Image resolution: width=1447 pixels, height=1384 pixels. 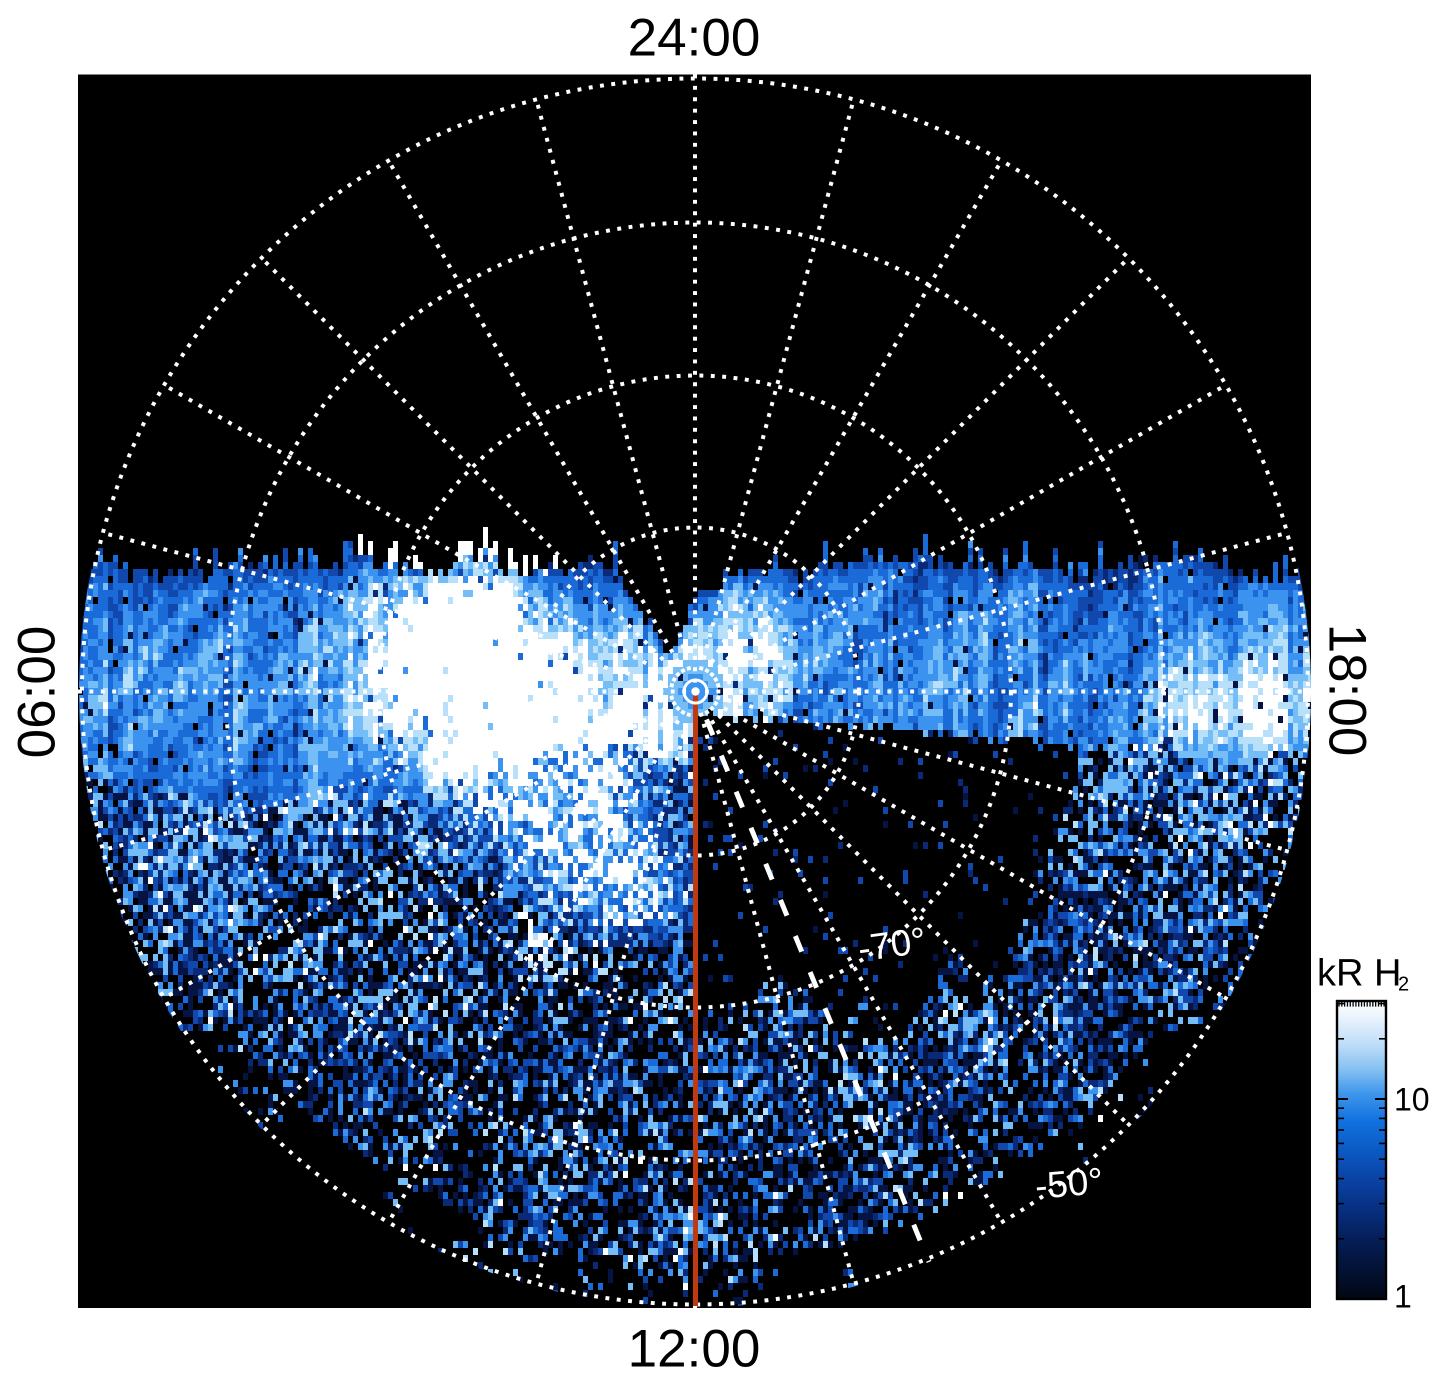 I want to click on svg-text: 2, so click(x=1403, y=985).